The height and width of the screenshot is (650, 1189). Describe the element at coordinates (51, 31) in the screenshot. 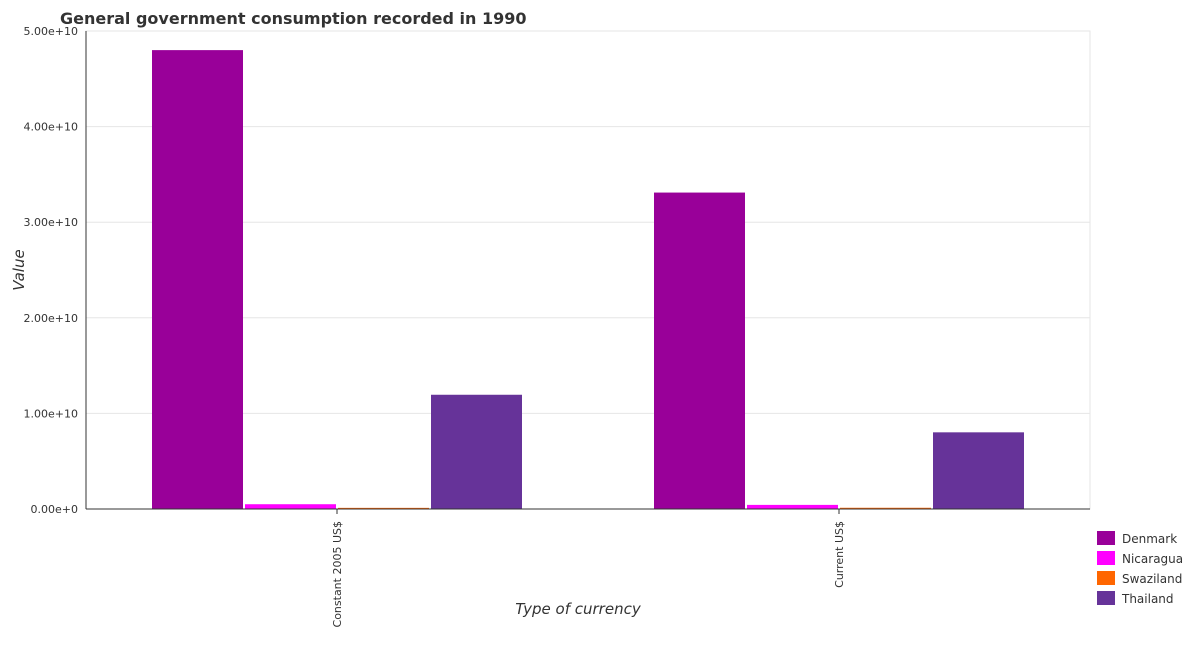

I see `y-tick-label: 5.00e+10` at that location.